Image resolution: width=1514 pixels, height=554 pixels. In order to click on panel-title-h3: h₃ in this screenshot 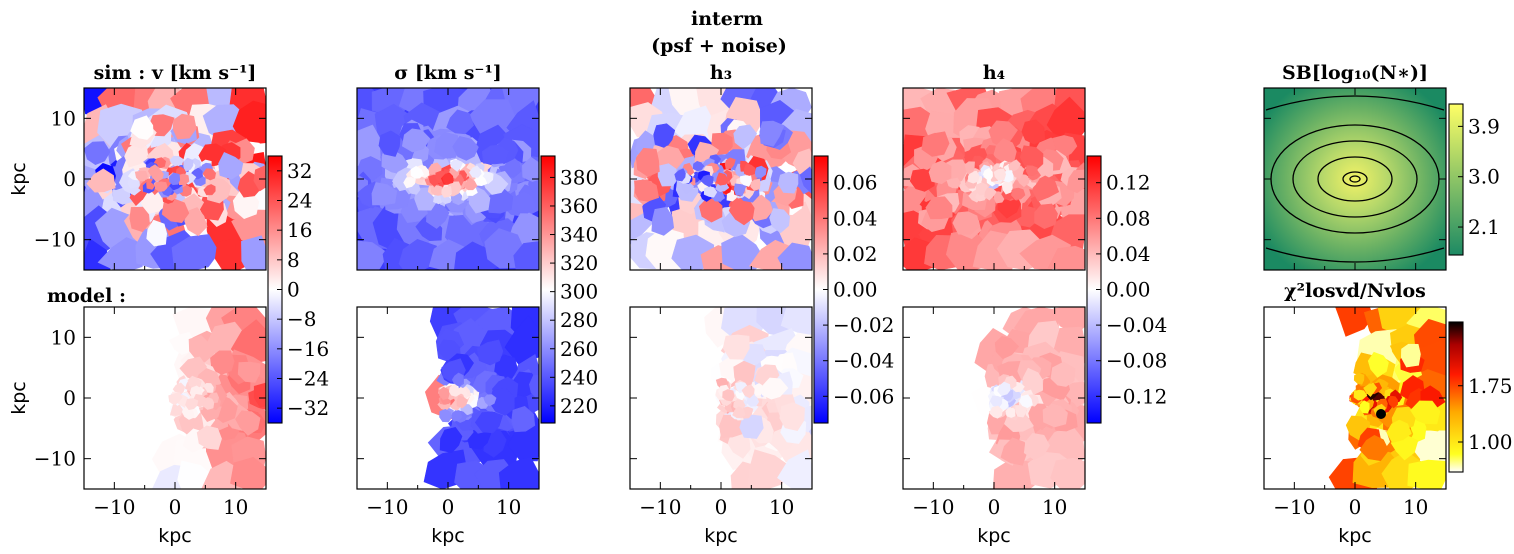, I will do `click(721, 73)`.